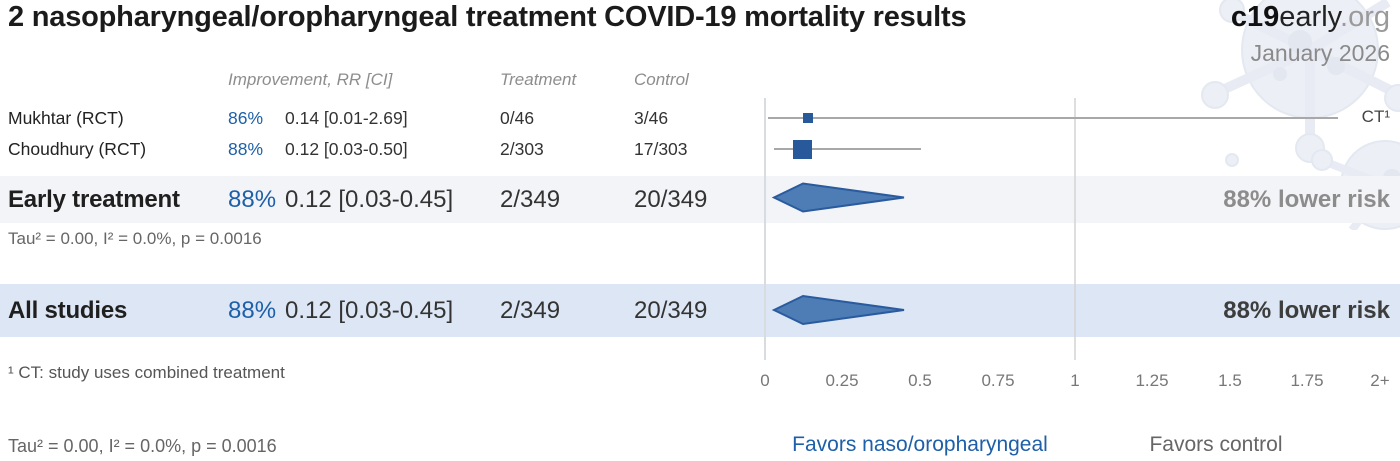 The width and height of the screenshot is (1400, 461). I want to click on axis-tick-0: 0, so click(765, 380).